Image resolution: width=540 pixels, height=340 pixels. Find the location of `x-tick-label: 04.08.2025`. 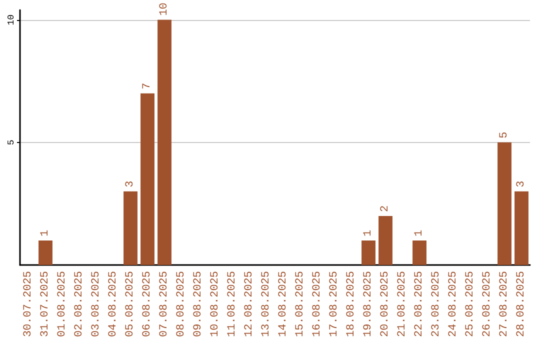

x-tick-label: 04.08.2025 is located at coordinates (114, 304).